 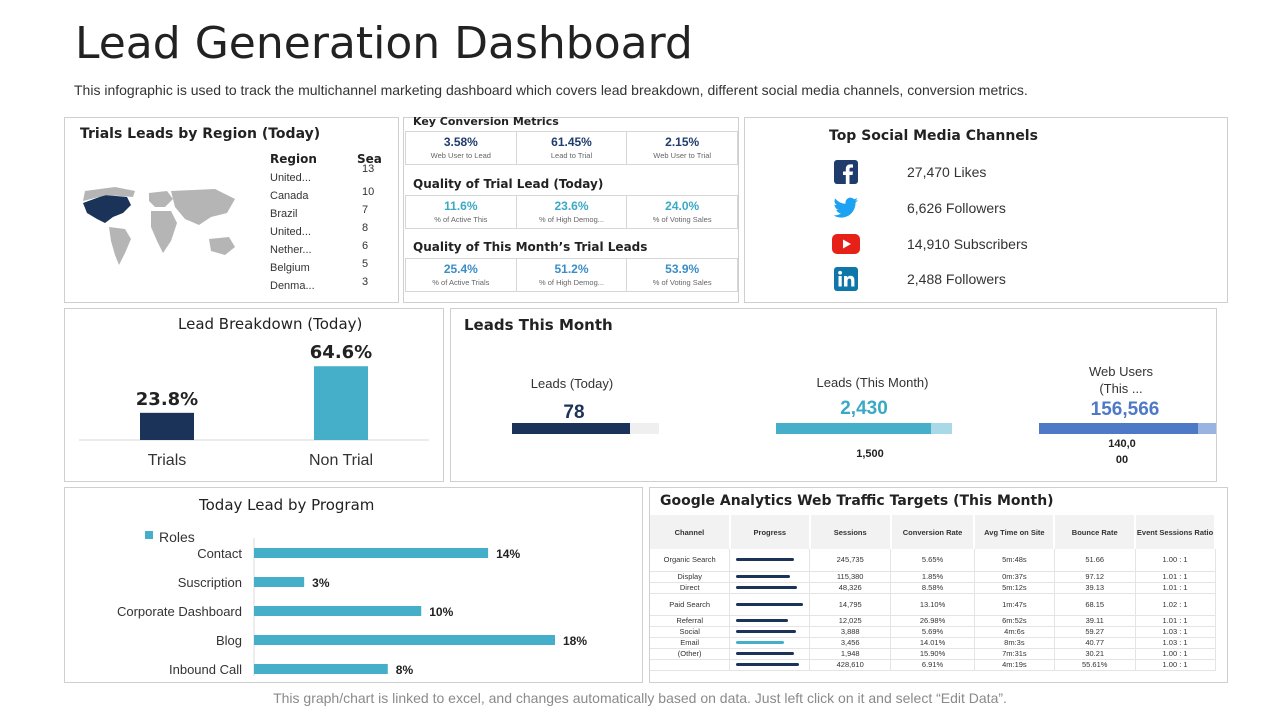 What do you see at coordinates (850, 560) in the screenshot?
I see `ga-cell-sessions: 245,735` at bounding box center [850, 560].